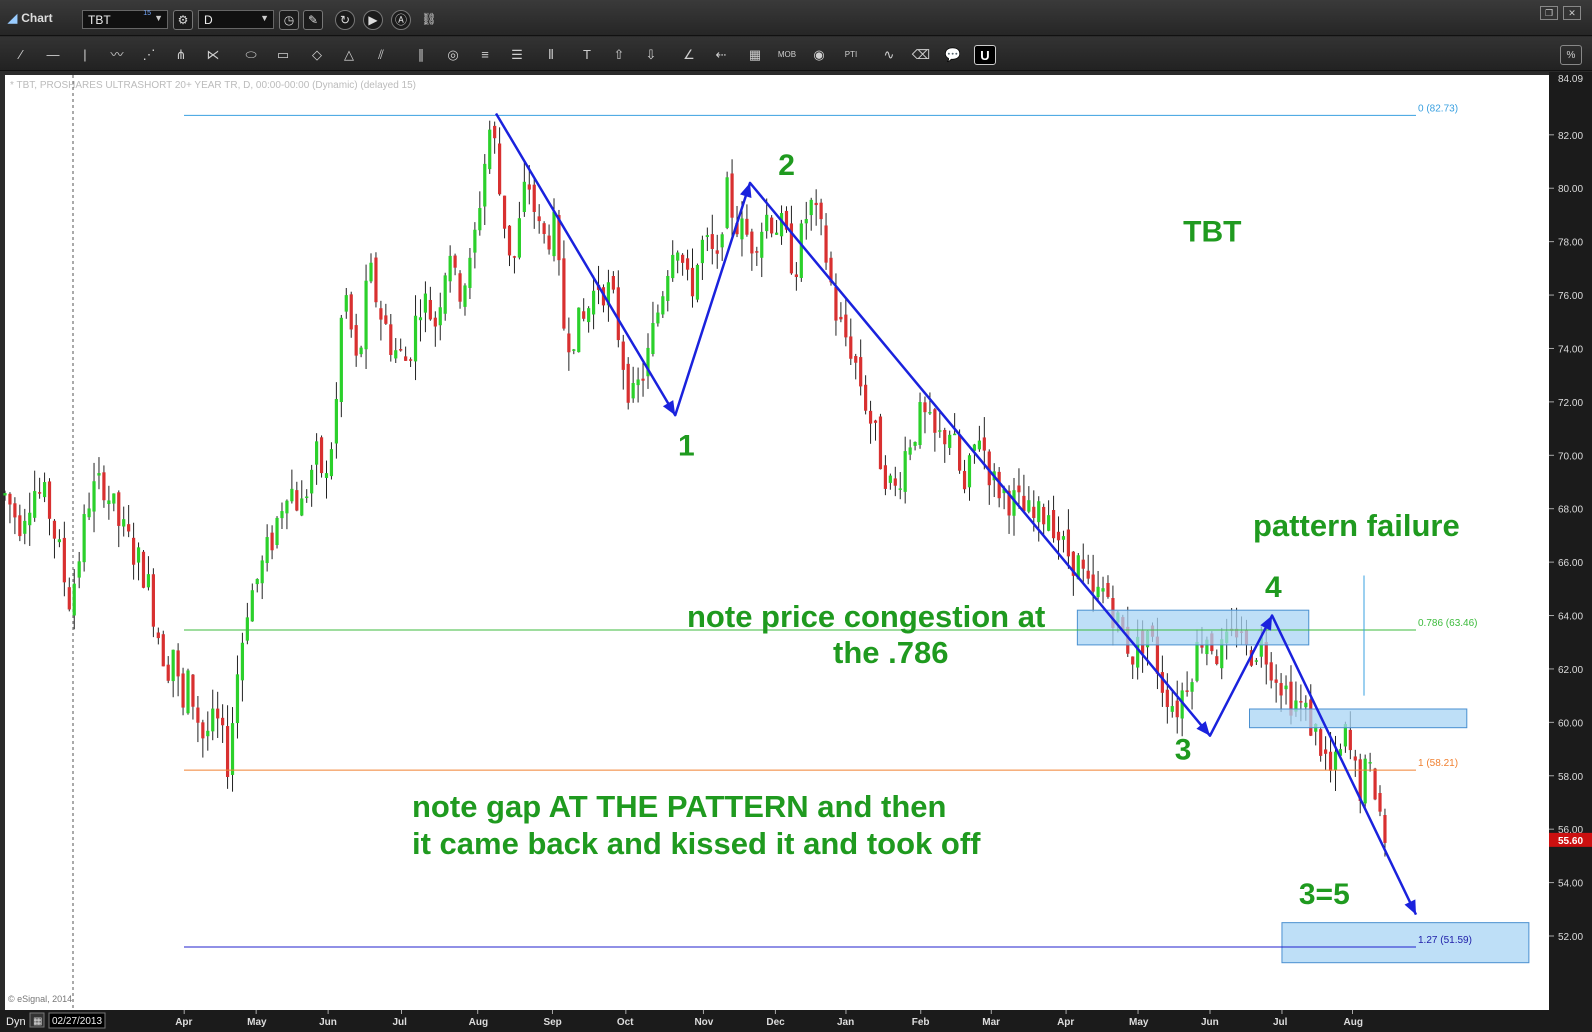 The width and height of the screenshot is (1592, 1032). What do you see at coordinates (1570, 841) in the screenshot?
I see `last-price-label: 55.60` at bounding box center [1570, 841].